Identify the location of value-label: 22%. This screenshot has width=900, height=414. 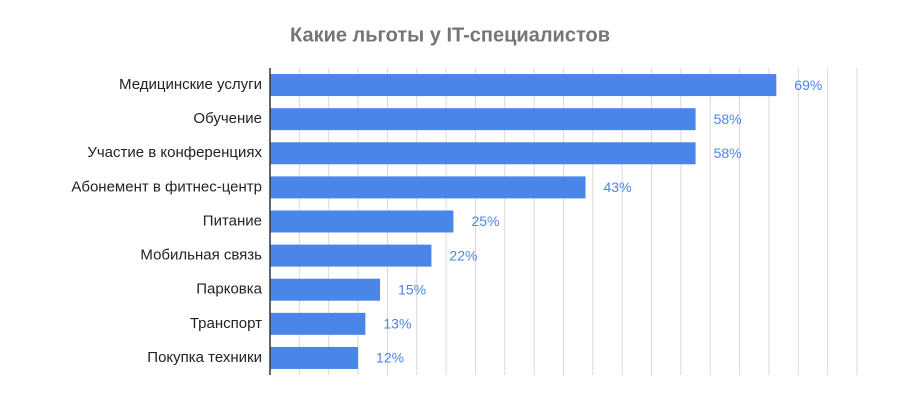
(463, 255).